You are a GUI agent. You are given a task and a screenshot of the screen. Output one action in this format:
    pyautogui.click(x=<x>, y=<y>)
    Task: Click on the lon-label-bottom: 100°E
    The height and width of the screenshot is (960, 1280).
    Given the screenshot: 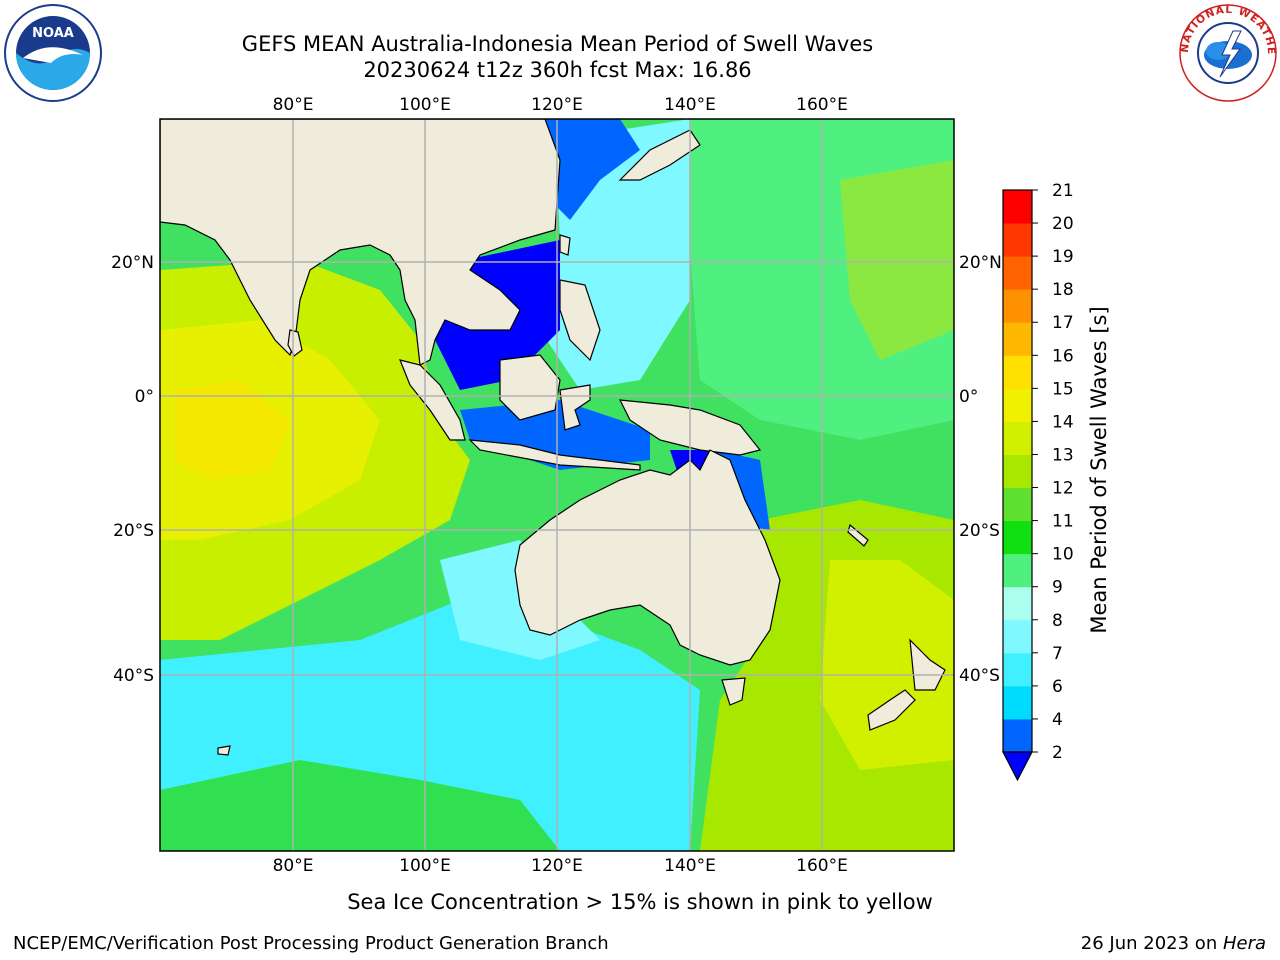 What is the action you would take?
    pyautogui.click(x=425, y=866)
    